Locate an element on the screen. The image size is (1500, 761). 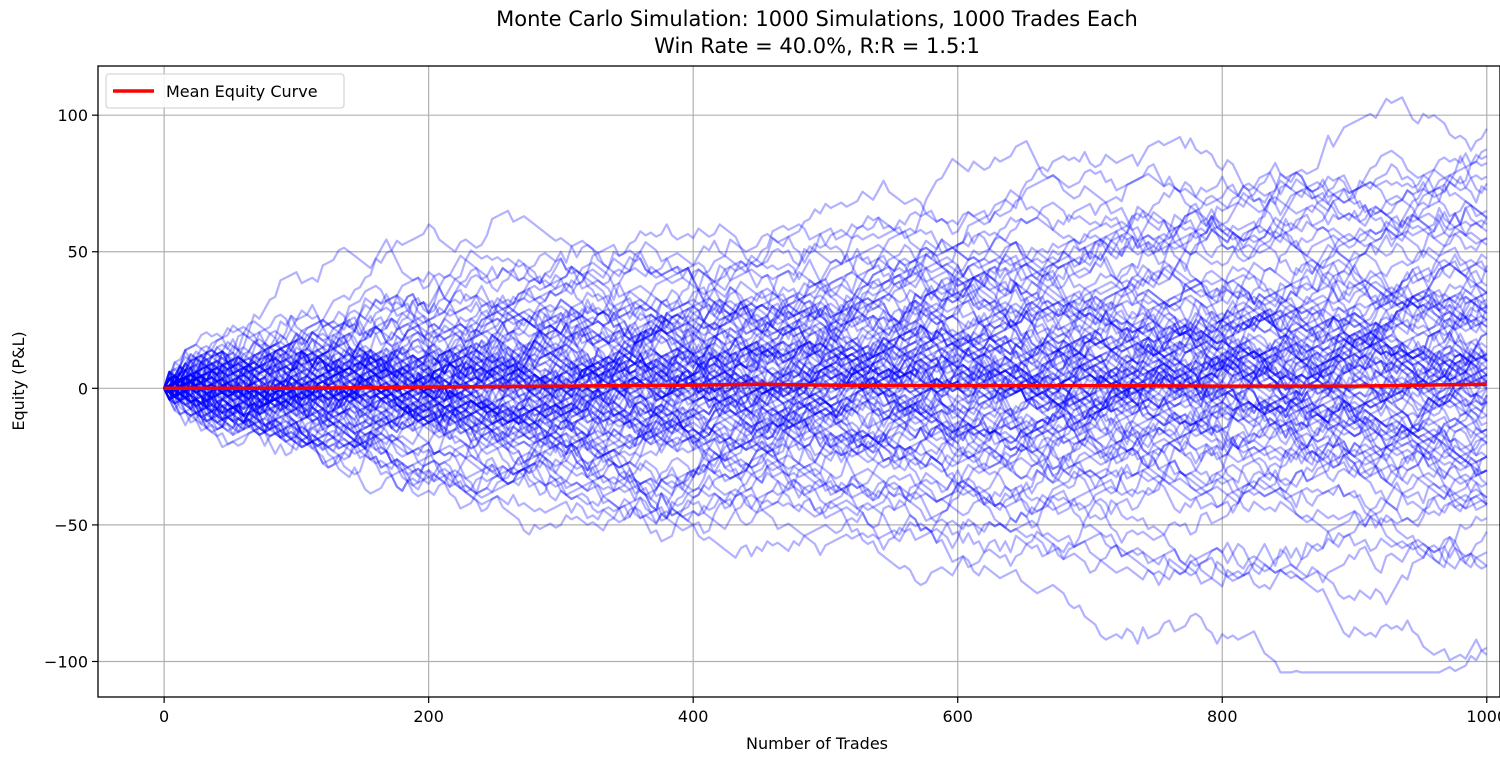
x-axis-ticks: 0 200 400 600 800 1000 is located at coordinates (829, 711).